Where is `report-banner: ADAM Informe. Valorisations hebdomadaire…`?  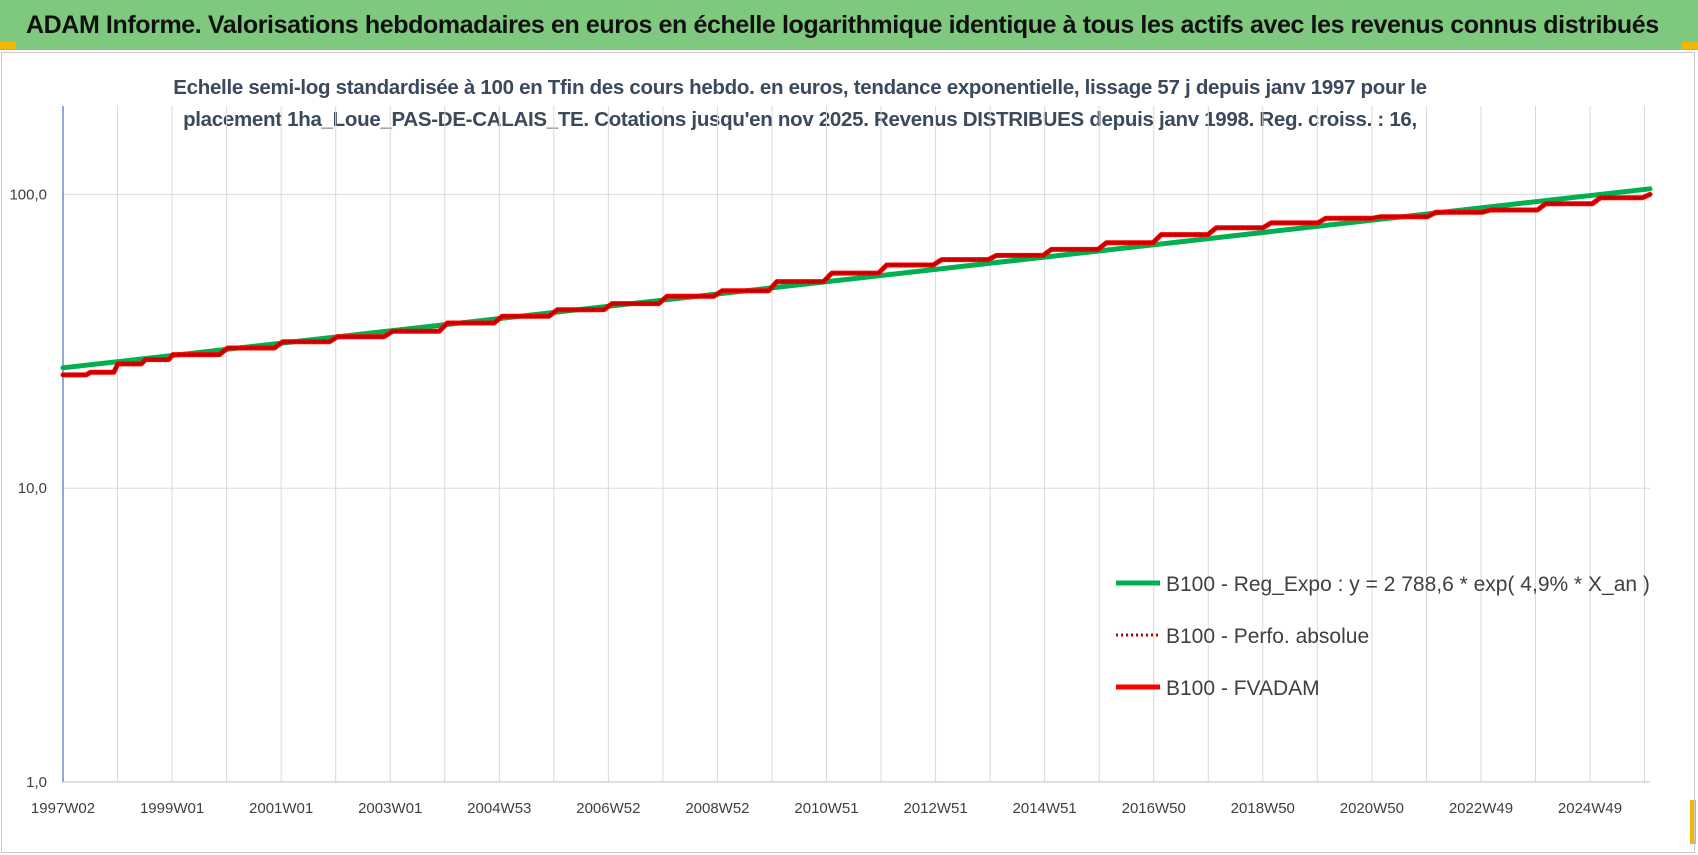 report-banner: ADAM Informe. Valorisations hebdomadaire… is located at coordinates (849, 25).